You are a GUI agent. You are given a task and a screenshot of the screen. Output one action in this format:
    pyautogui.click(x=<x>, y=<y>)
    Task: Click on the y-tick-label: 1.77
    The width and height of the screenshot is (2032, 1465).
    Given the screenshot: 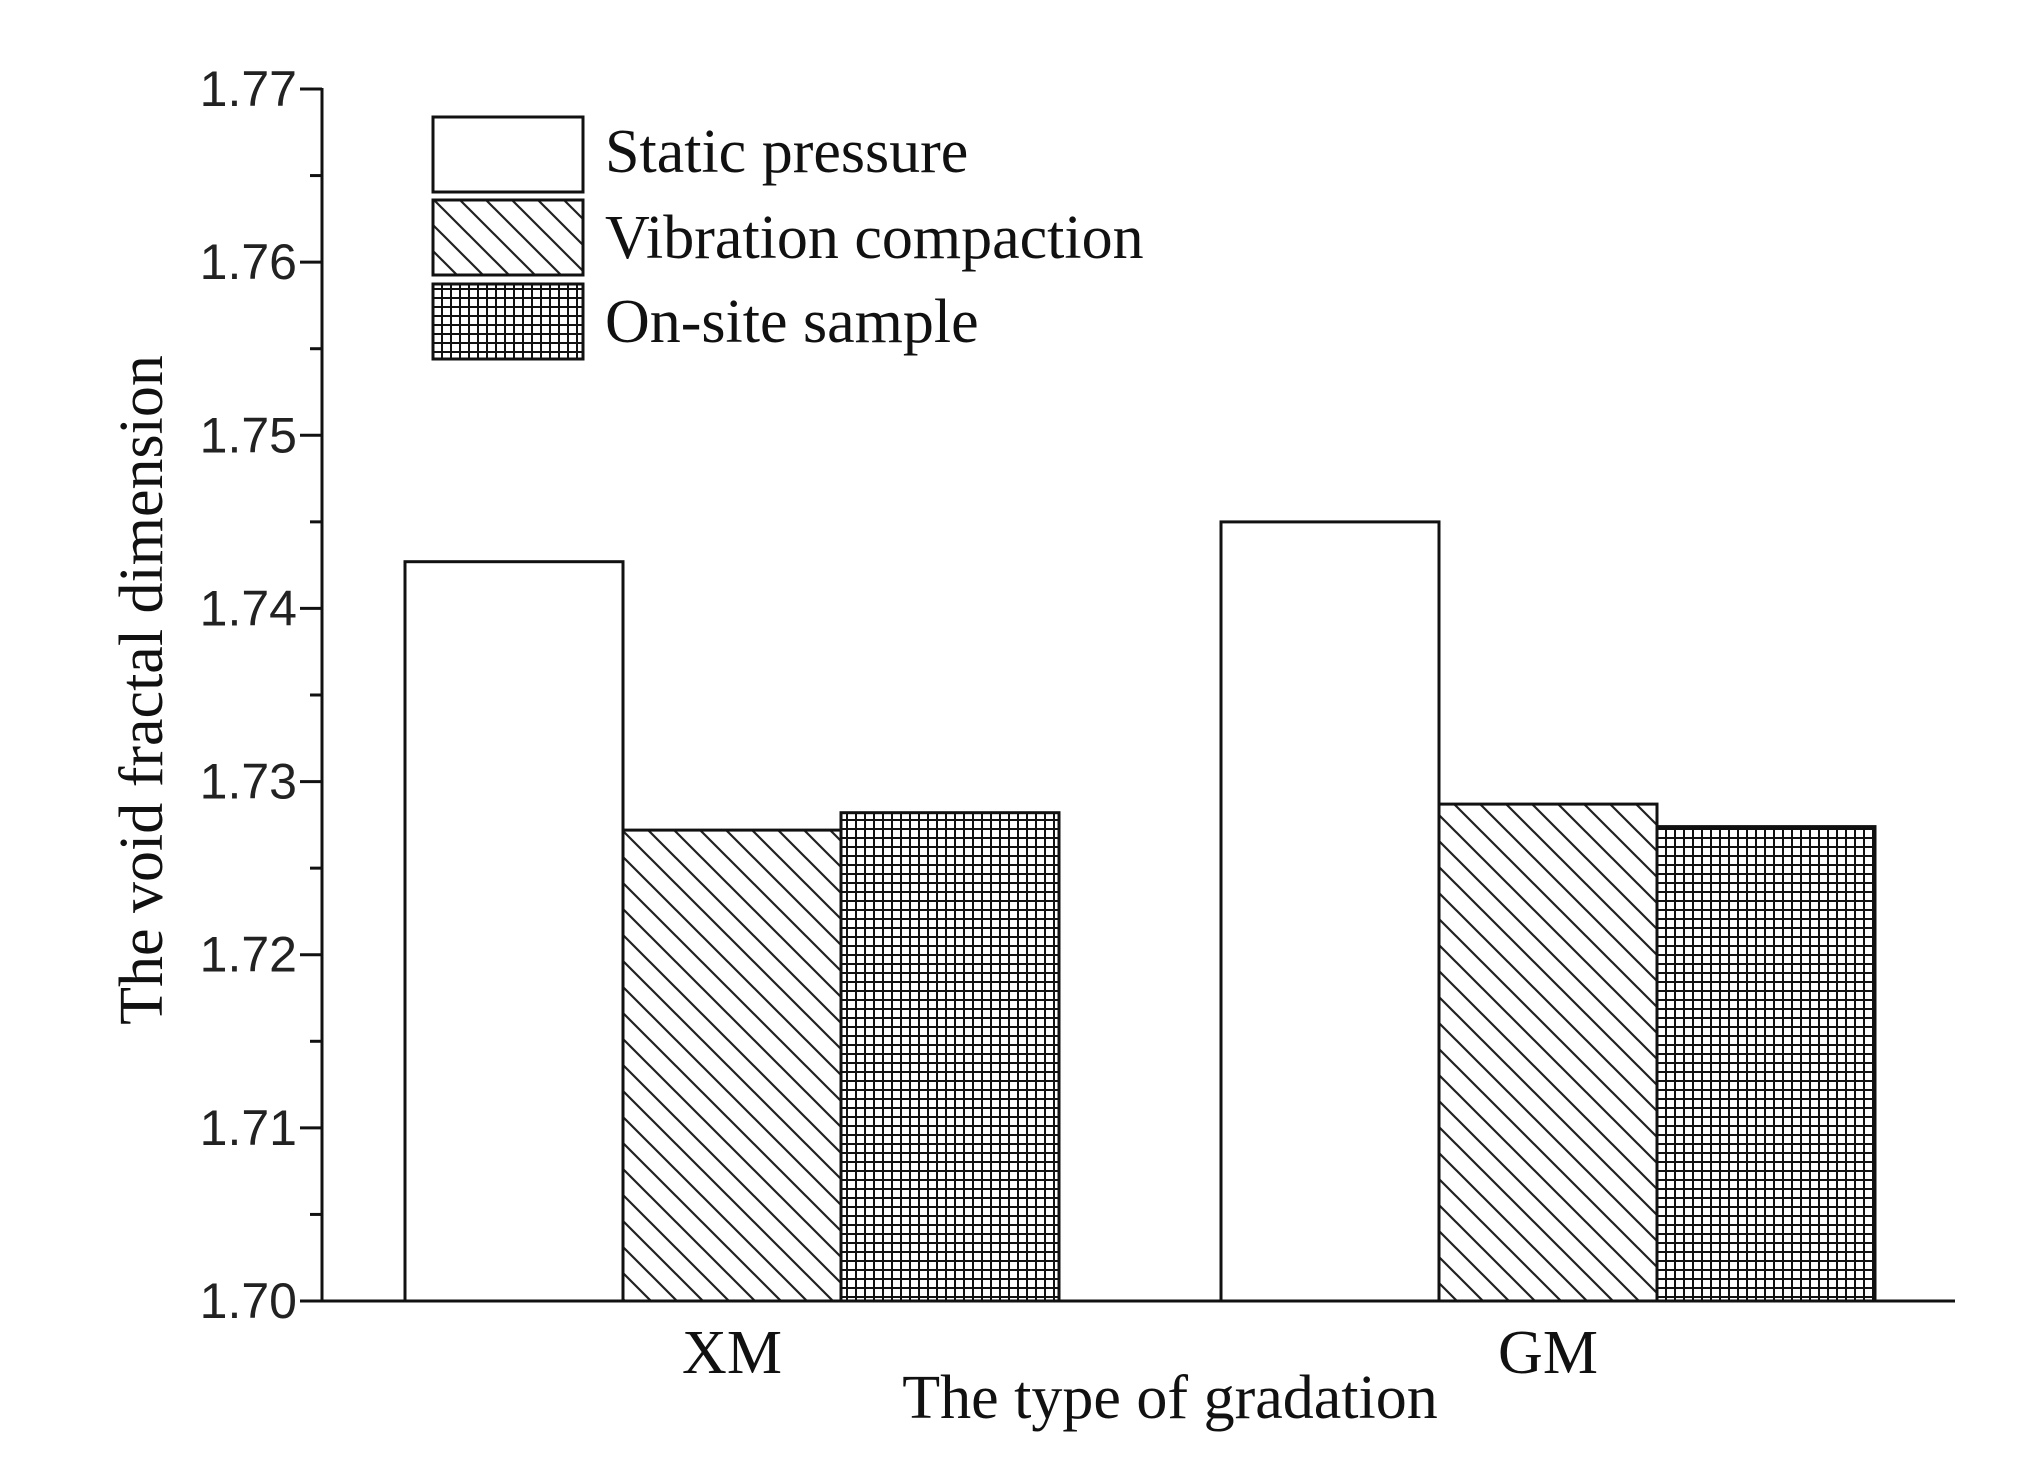 What is the action you would take?
    pyautogui.click(x=248, y=89)
    